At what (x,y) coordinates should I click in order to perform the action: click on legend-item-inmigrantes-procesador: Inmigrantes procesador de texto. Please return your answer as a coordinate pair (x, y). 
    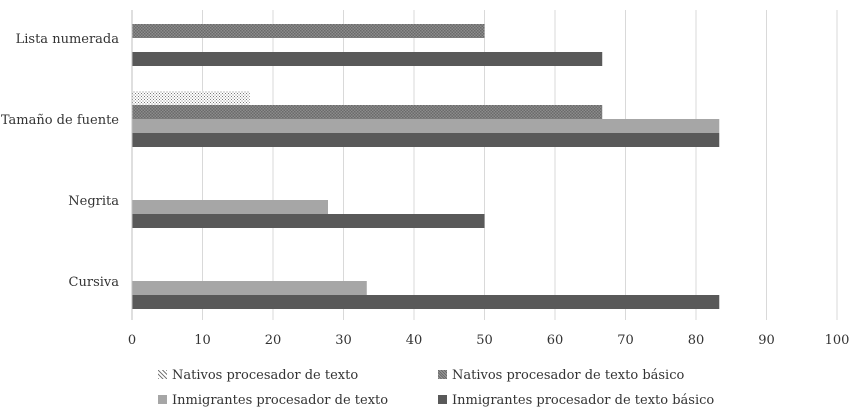
    Looking at the image, I should click on (273, 400).